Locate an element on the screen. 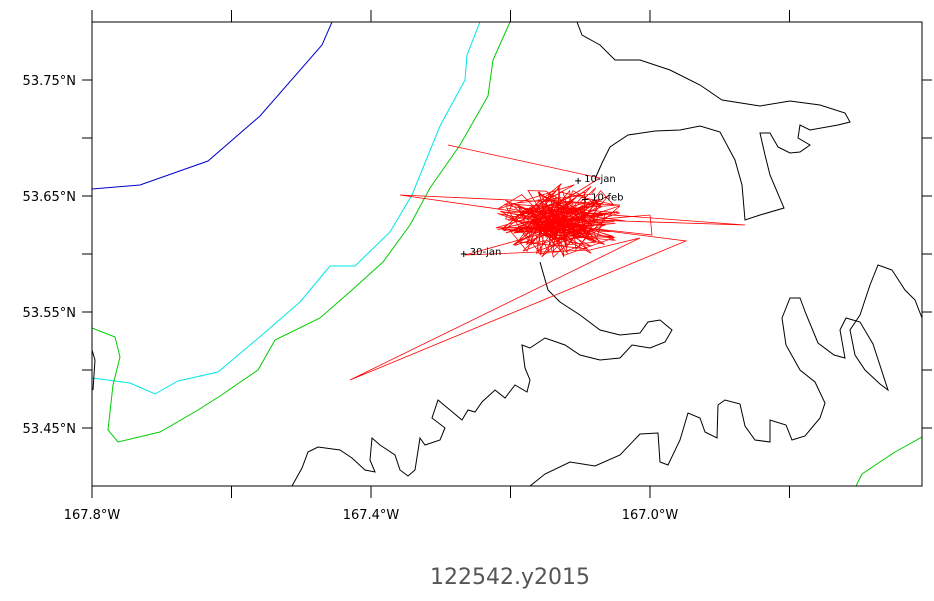 This screenshot has width=934, height=601. date-label: 10-feb is located at coordinates (607, 197).